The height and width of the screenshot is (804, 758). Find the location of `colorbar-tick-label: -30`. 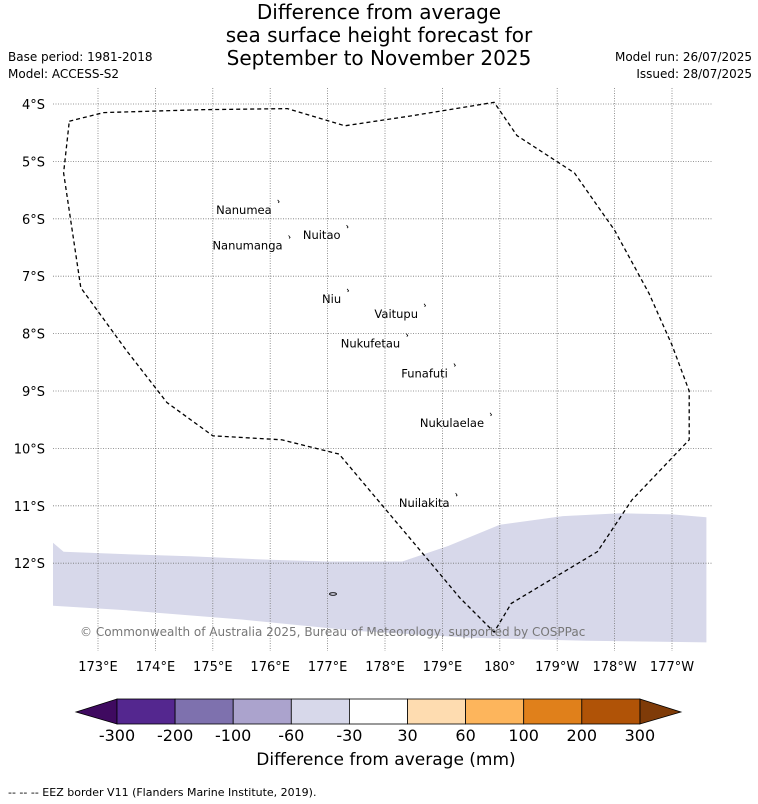

colorbar-tick-label: -30 is located at coordinates (349, 735).